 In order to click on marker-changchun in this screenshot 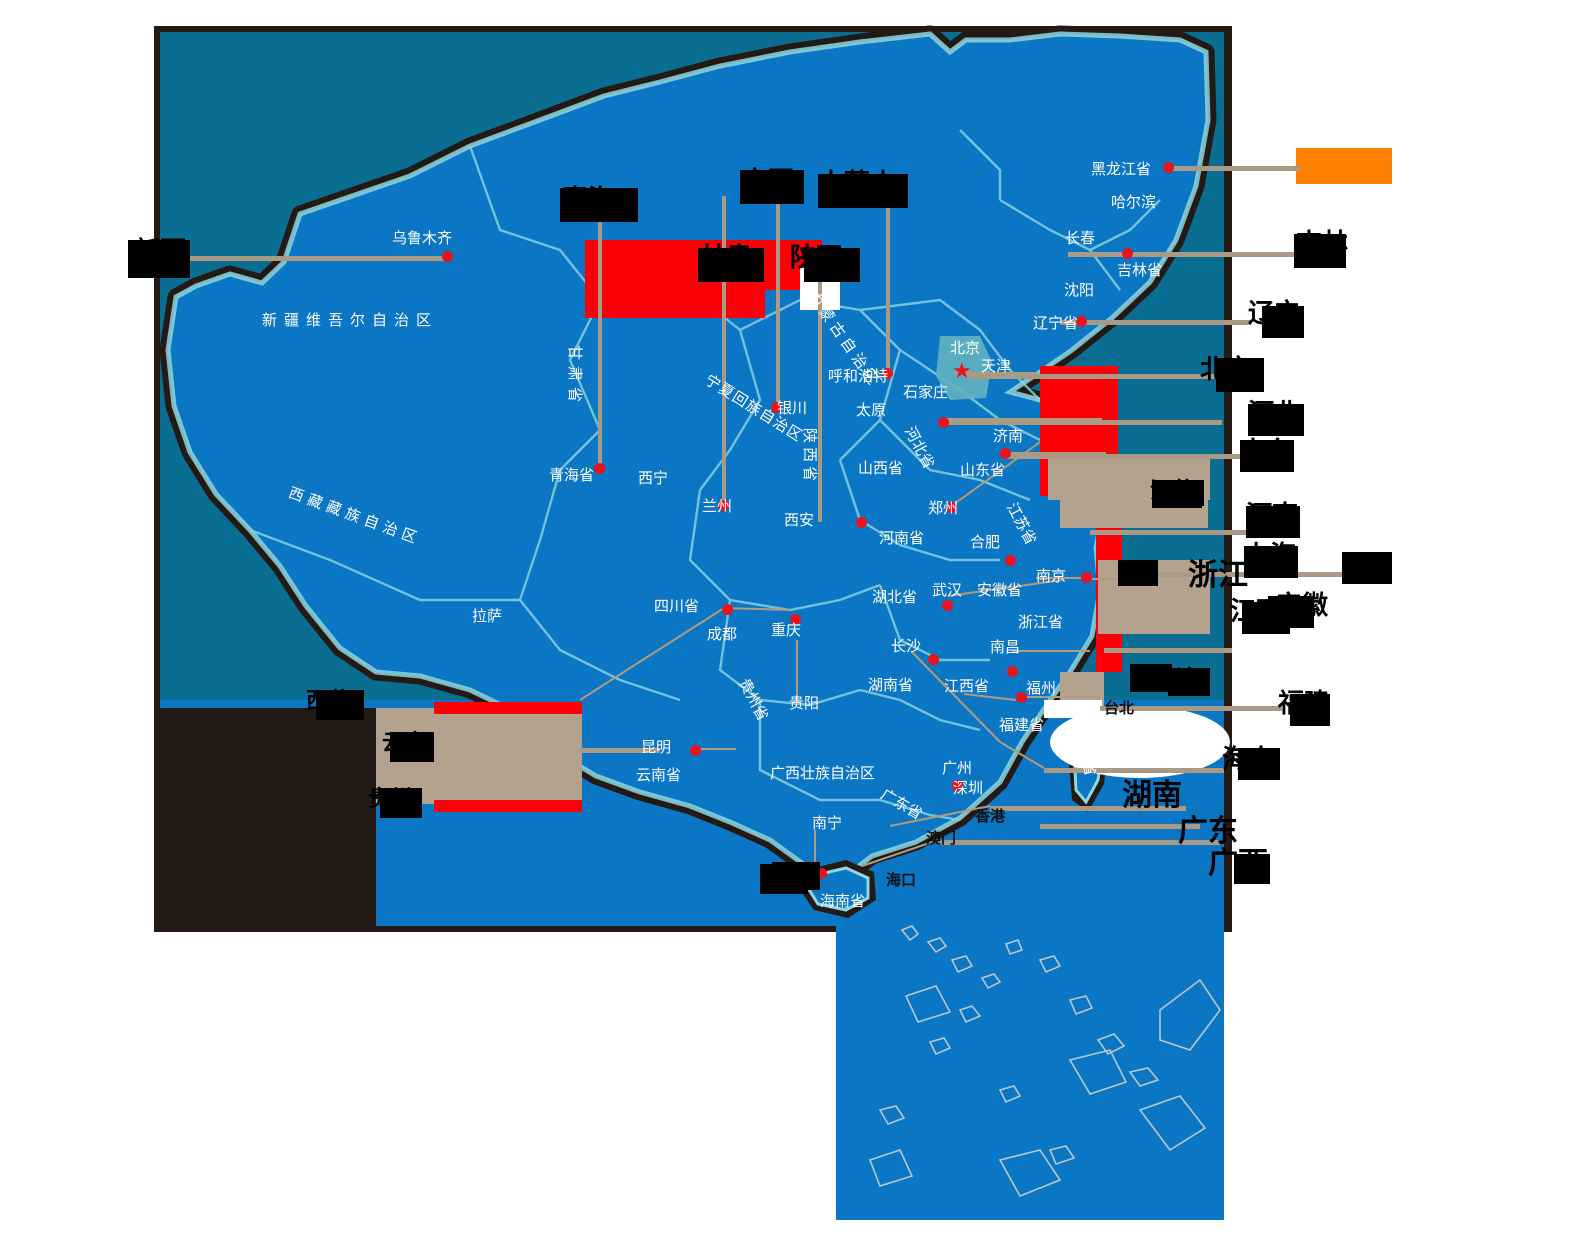, I will do `click(1127, 253)`.